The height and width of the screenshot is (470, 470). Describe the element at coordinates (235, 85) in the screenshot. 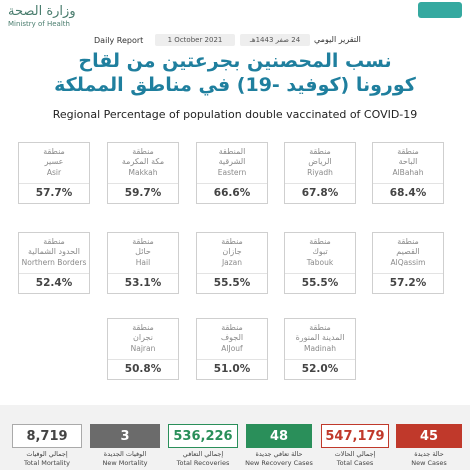

I see `title-ar-2: كورونا (كوفيد -19) في مناطق المملكة` at that location.